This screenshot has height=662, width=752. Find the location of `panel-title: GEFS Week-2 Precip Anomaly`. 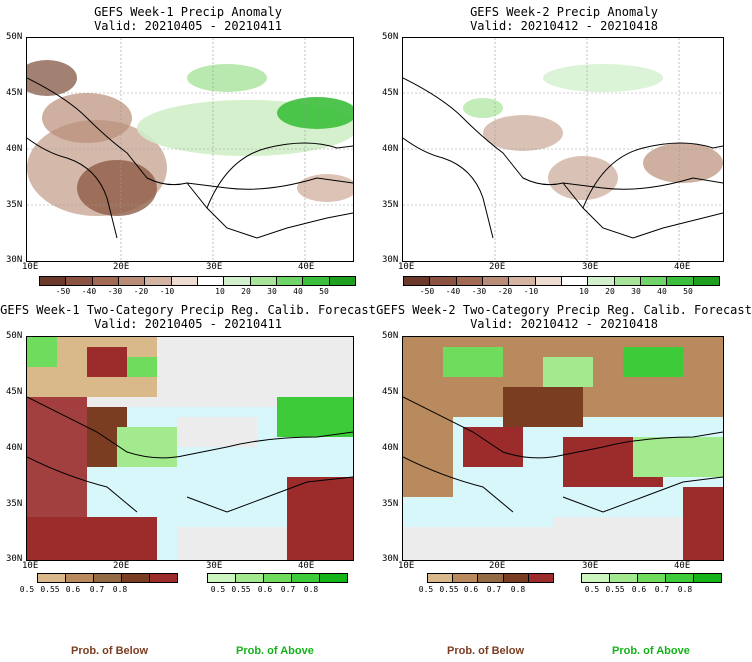

panel-title: GEFS Week-2 Precip Anomaly is located at coordinates (564, 12).